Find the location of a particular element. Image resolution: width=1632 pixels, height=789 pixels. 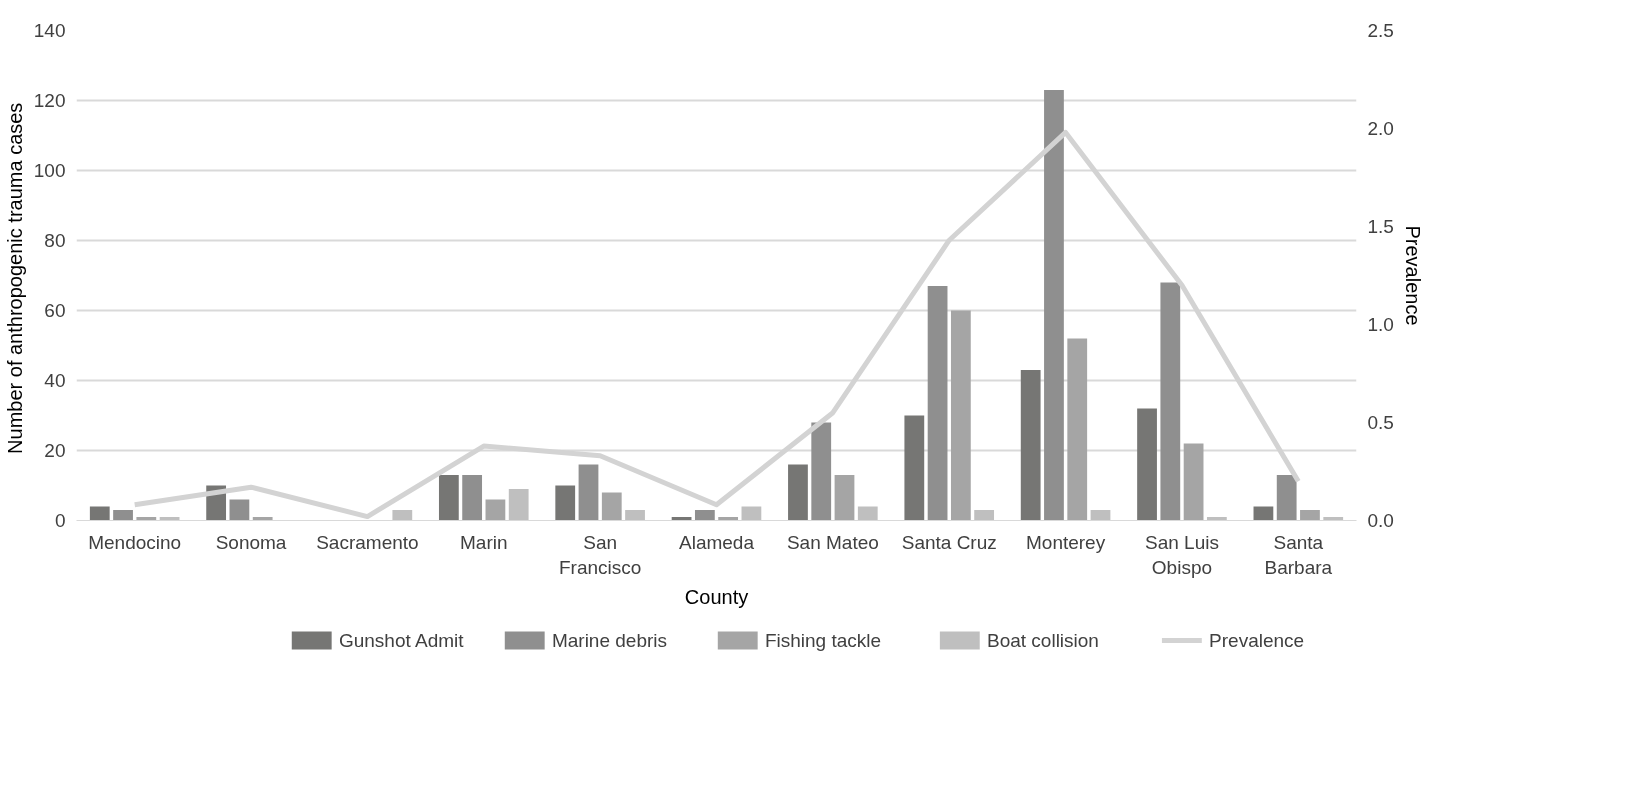

legend-label: Gunshot Admit is located at coordinates (401, 640).